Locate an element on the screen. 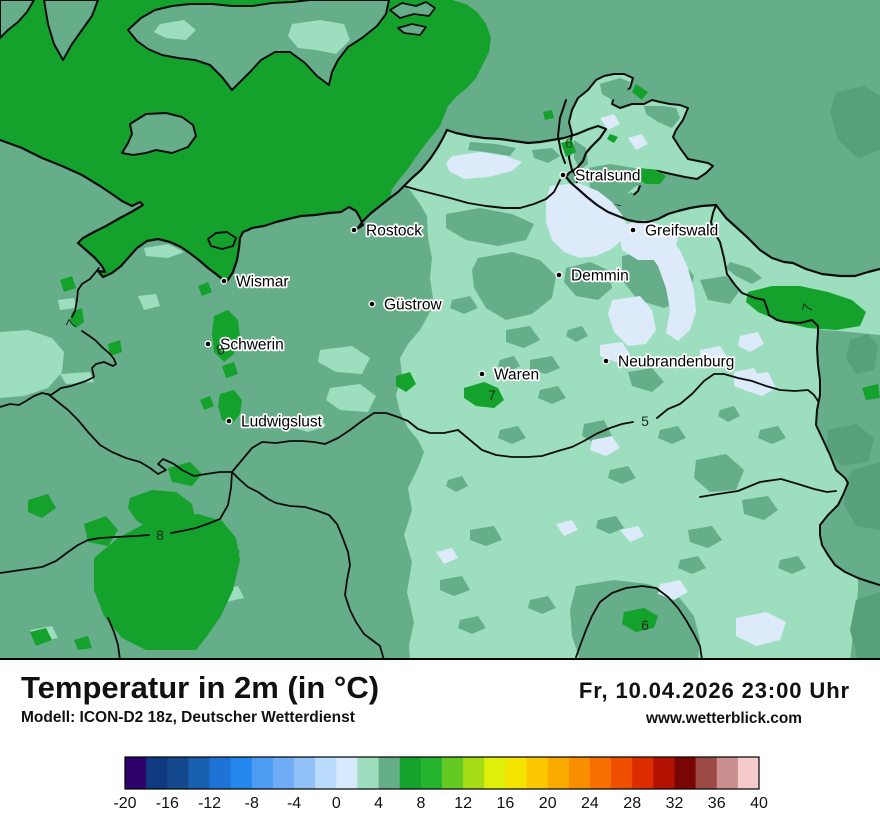 The height and width of the screenshot is (835, 880). svg-text: Greifswald is located at coordinates (681, 231).